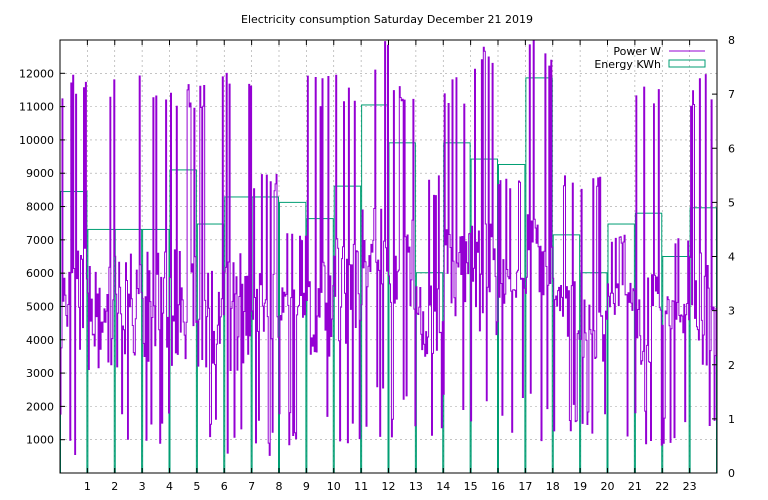 The image size is (768, 500). Describe the element at coordinates (731, 311) in the screenshot. I see `y-right-tick-label: 3` at that location.